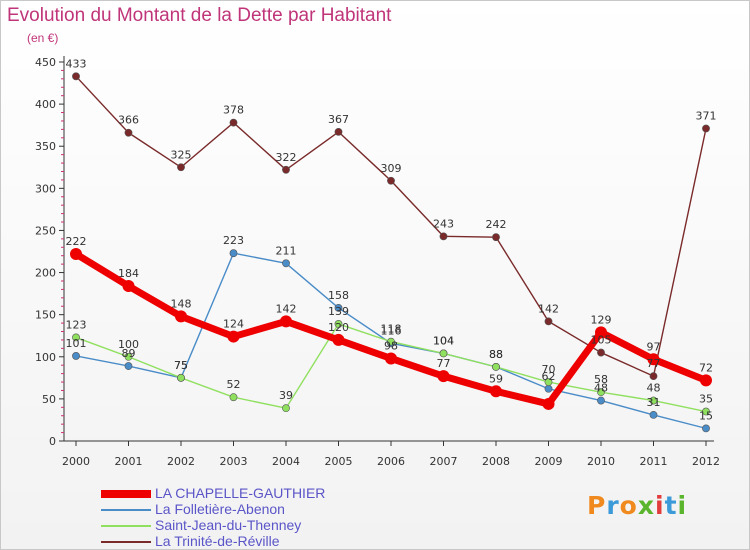 The image size is (750, 550). I want to click on data-label: 75, so click(181, 365).